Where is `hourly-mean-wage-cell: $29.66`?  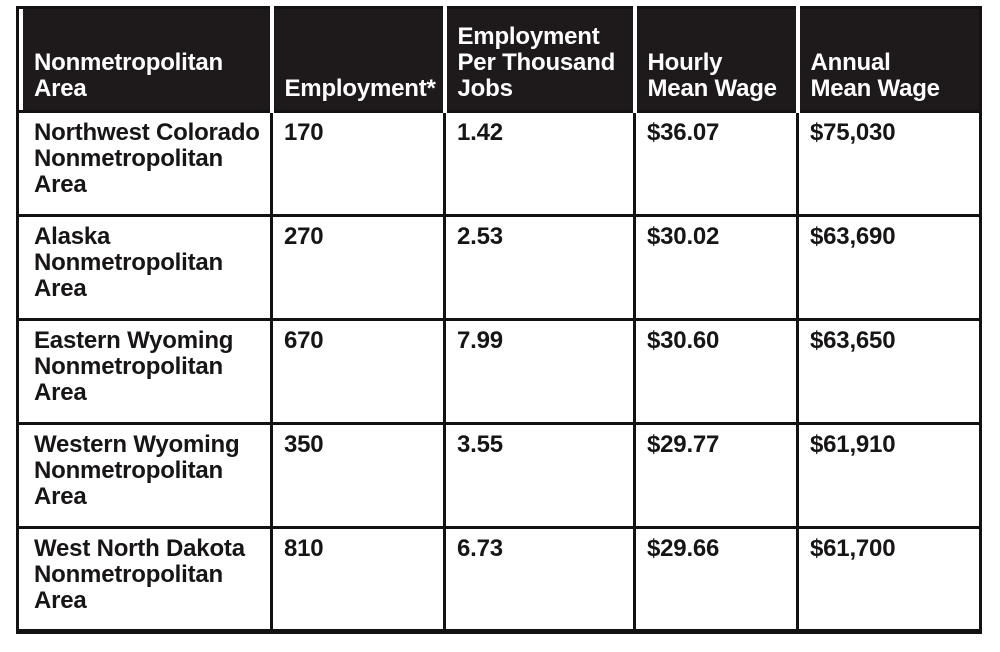 hourly-mean-wage-cell: $29.66 is located at coordinates (716, 579).